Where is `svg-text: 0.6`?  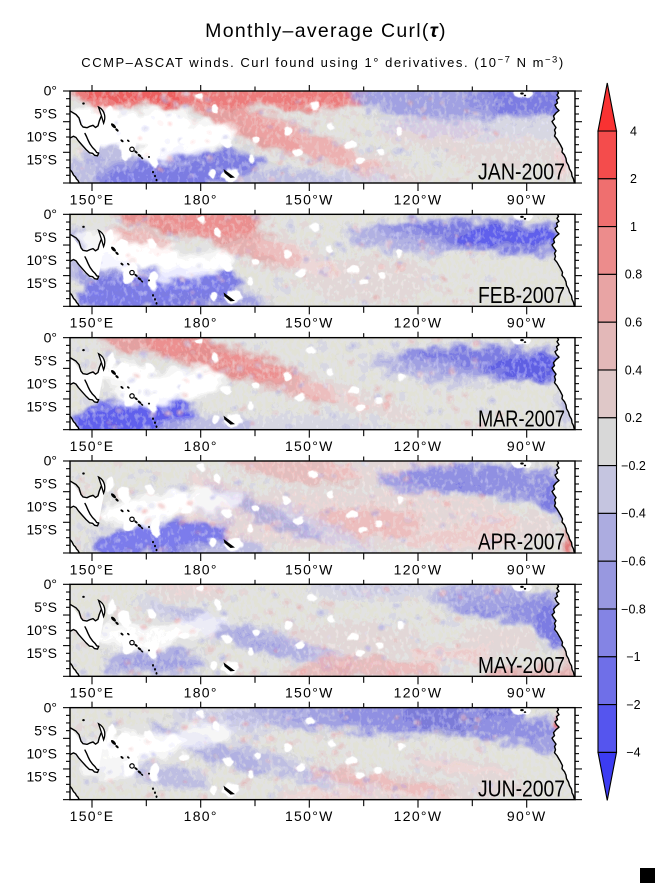
svg-text: 0.6 is located at coordinates (633, 323).